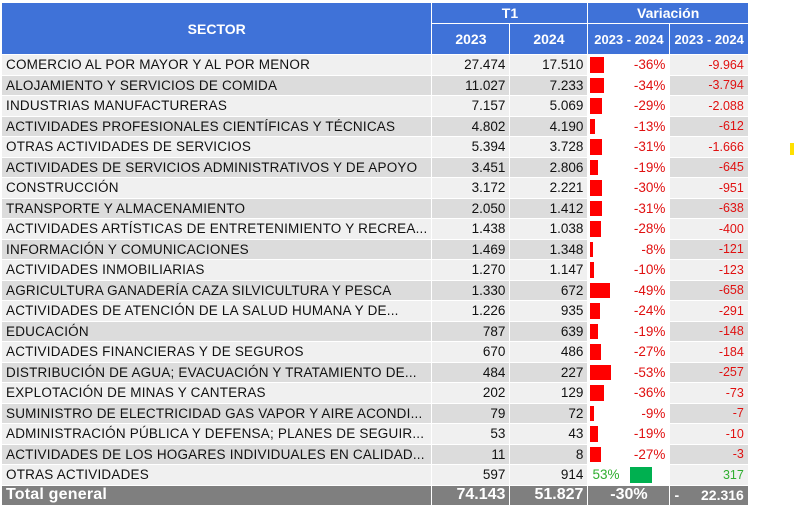 This screenshot has height=508, width=796. I want to click on sector-cell: EXPLOTACIÓN DE MINAS Y CANTERAS, so click(216, 393).